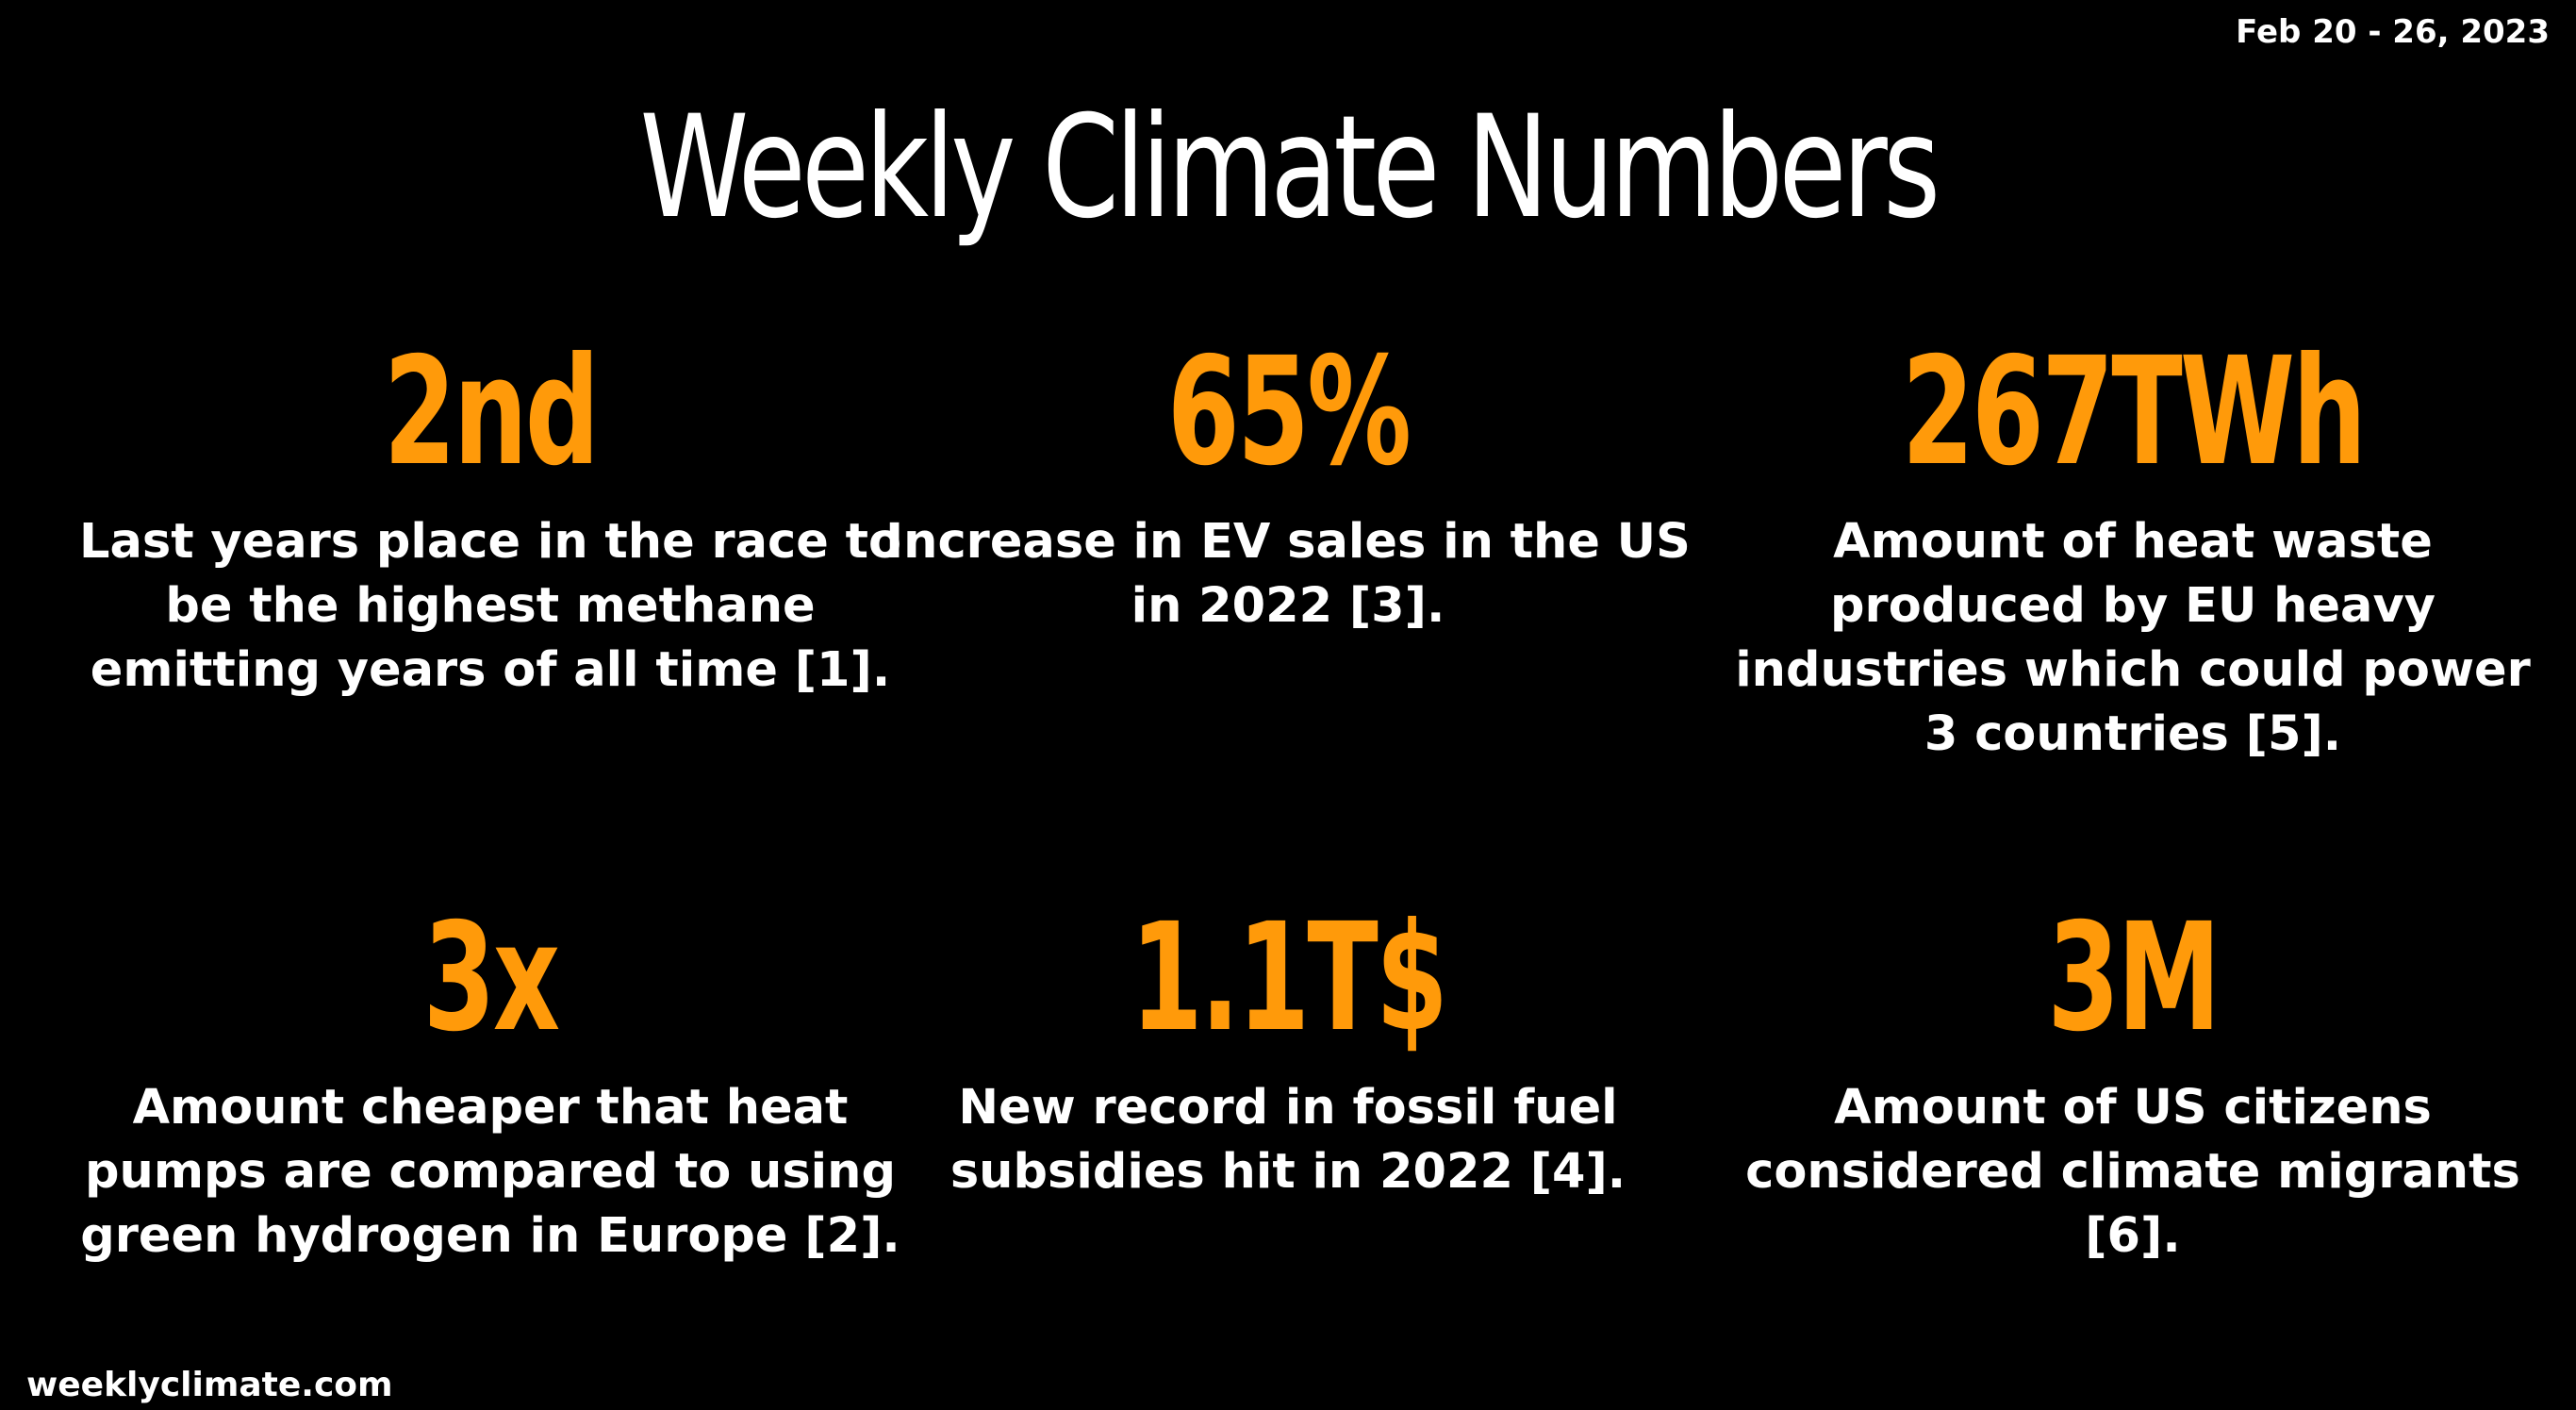  What do you see at coordinates (2393, 32) in the screenshot?
I see `date-range: Feb 20 - 26, 2023` at bounding box center [2393, 32].